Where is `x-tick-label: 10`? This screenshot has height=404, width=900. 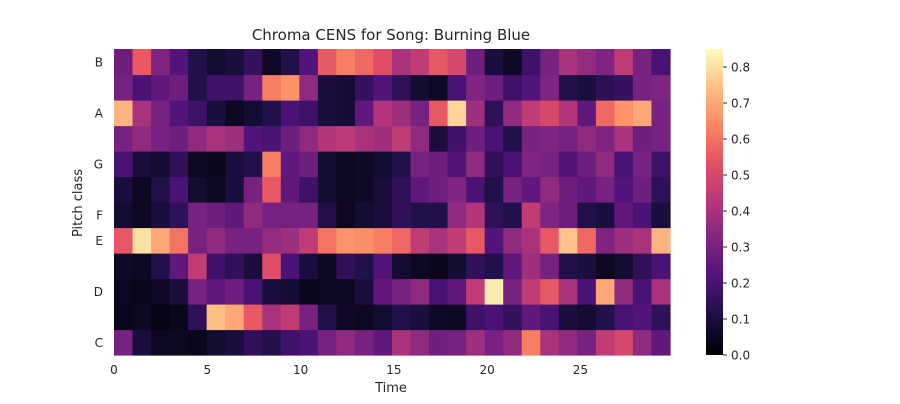 x-tick-label: 10 is located at coordinates (300, 370).